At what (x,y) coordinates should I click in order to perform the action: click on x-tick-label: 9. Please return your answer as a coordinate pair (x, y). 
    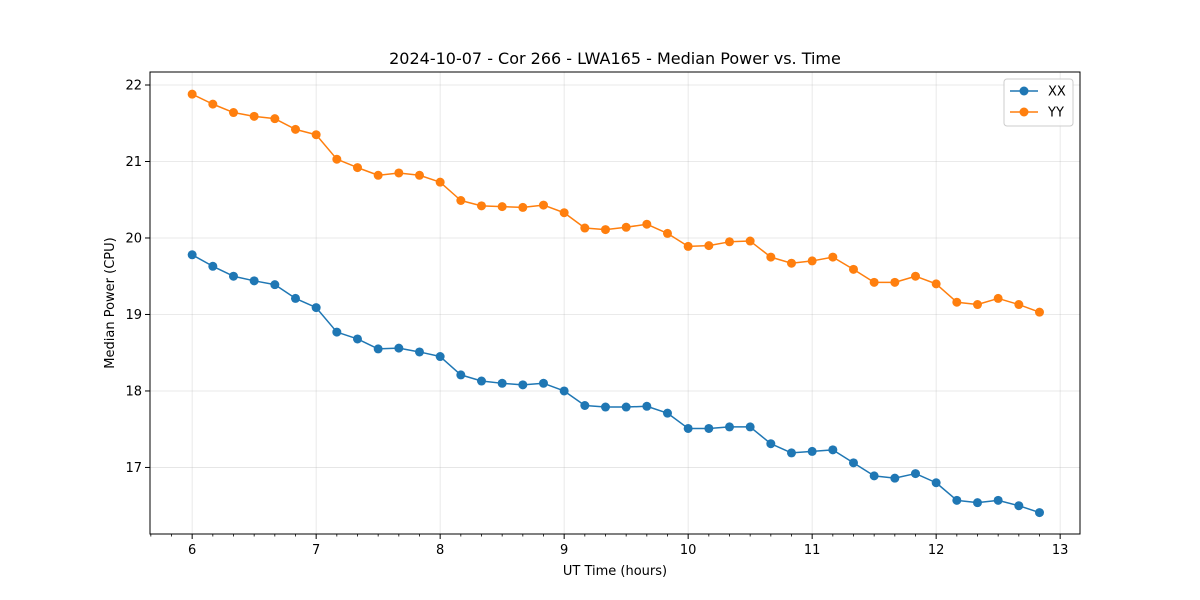
    Looking at the image, I should click on (564, 550).